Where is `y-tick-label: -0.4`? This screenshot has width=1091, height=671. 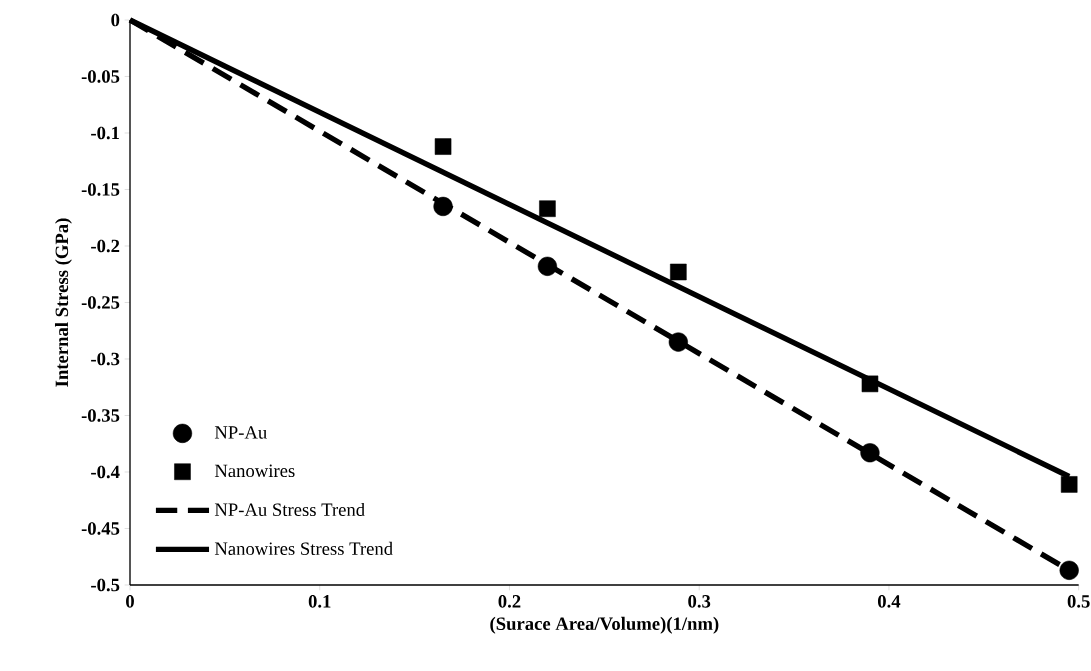
y-tick-label: -0.4 is located at coordinates (105, 472).